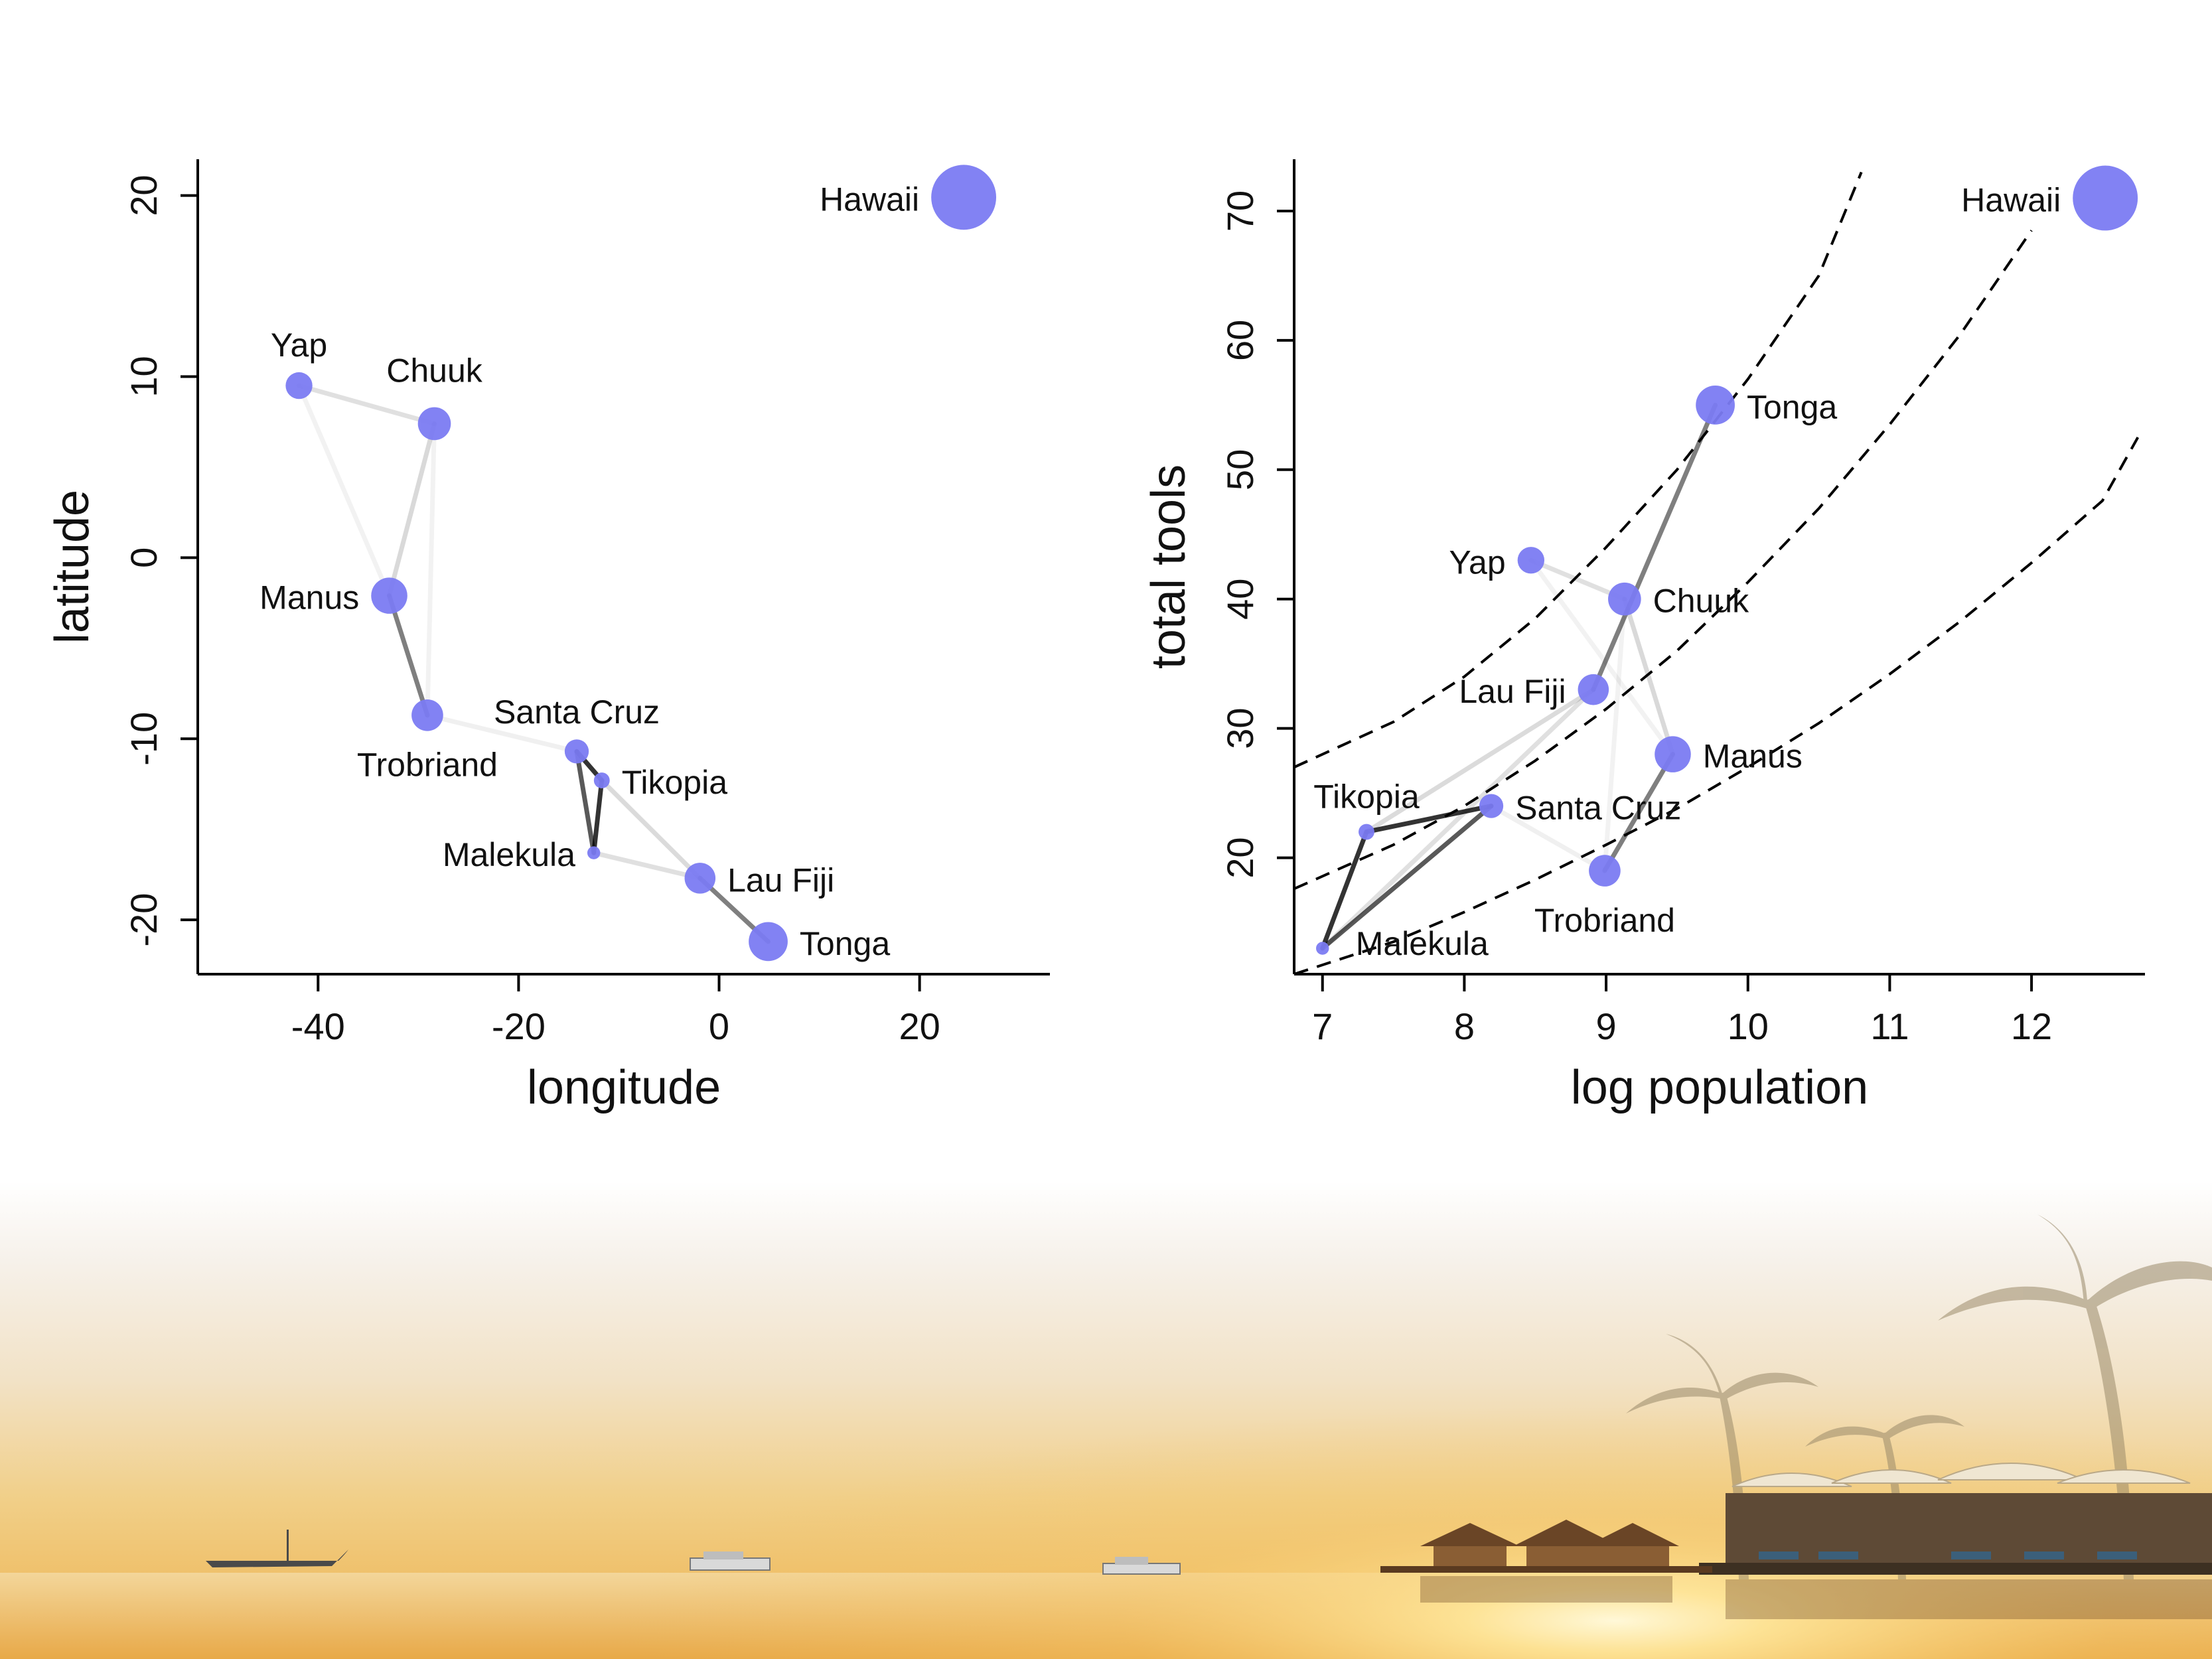 This screenshot has height=1659, width=2212. Describe the element at coordinates (1240, 340) in the screenshot. I see `y-tick-label: 60` at that location.